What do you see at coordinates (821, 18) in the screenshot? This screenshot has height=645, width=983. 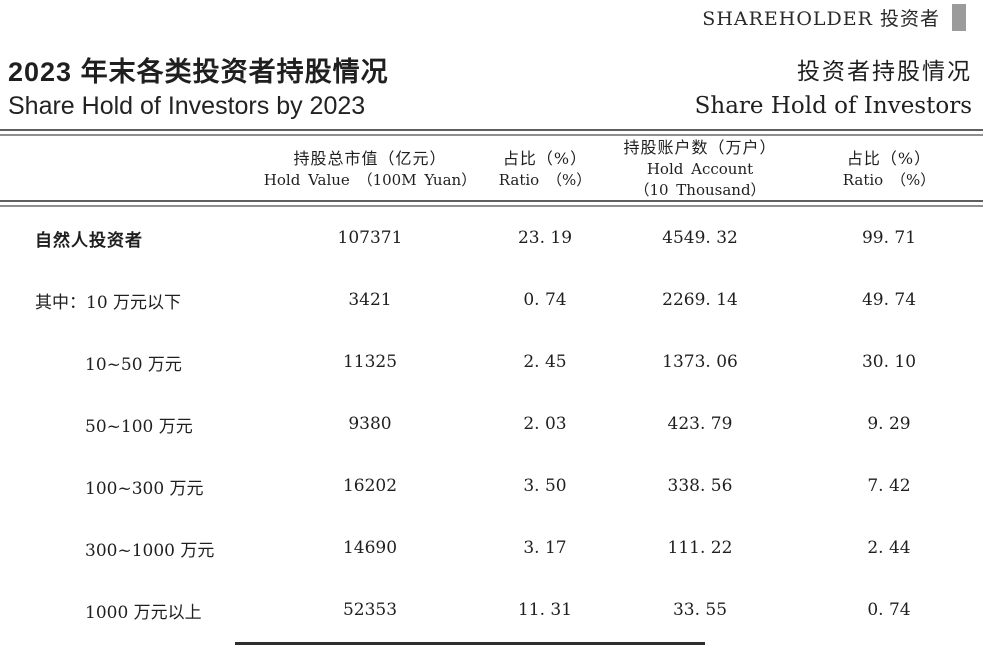 I see `section-label: SHAREHOLDER 投资者` at bounding box center [821, 18].